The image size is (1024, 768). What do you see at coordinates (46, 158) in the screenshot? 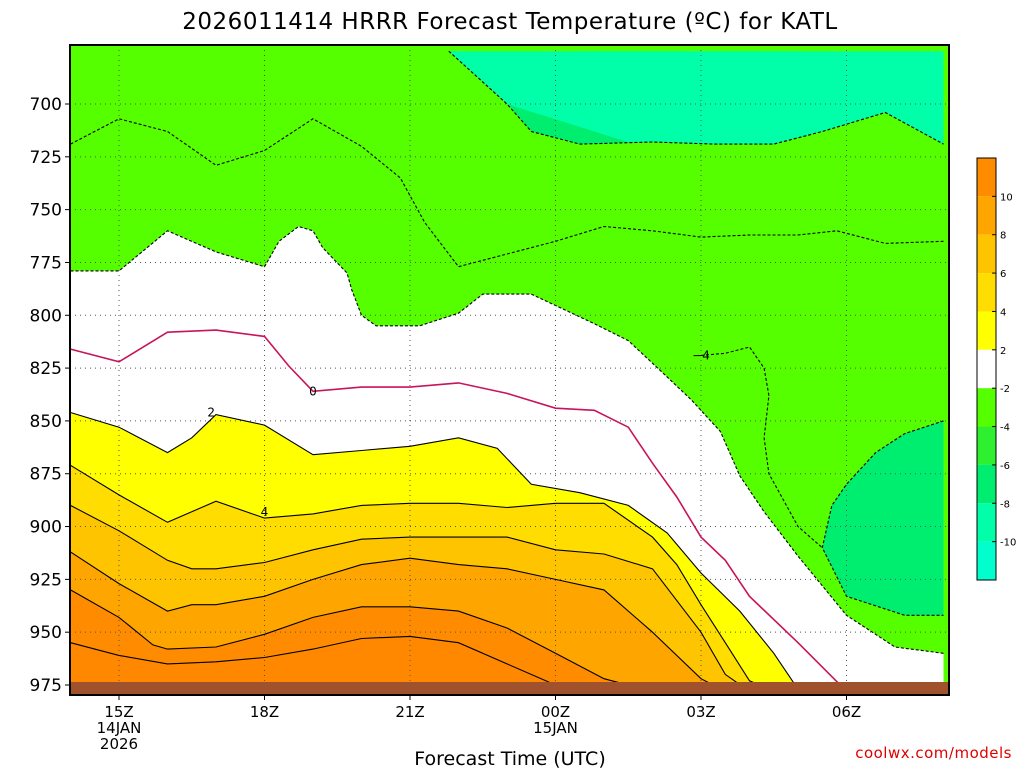
I see `y-tick-label: 725` at bounding box center [46, 158].